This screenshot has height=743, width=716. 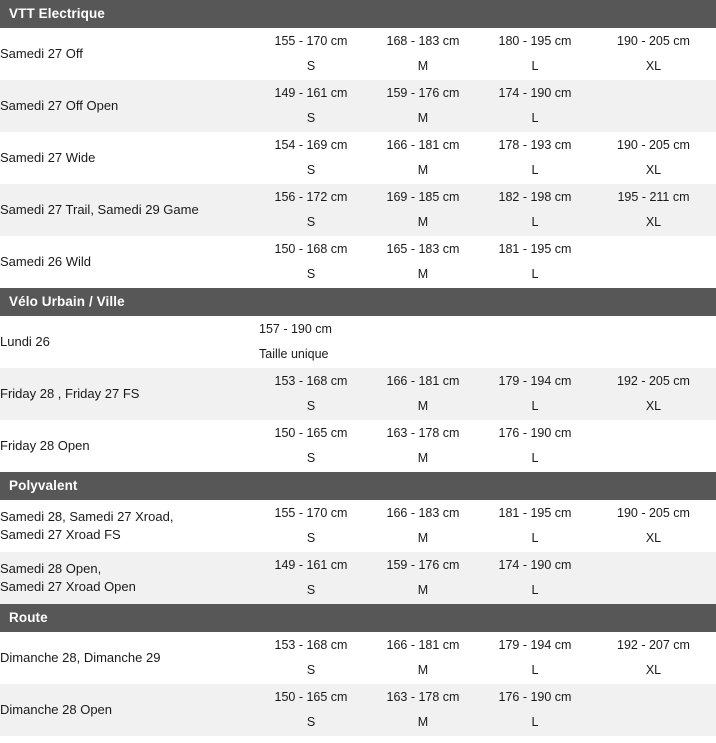 I want to click on size-cell: 192 - 205 cm XL, so click(x=653, y=394).